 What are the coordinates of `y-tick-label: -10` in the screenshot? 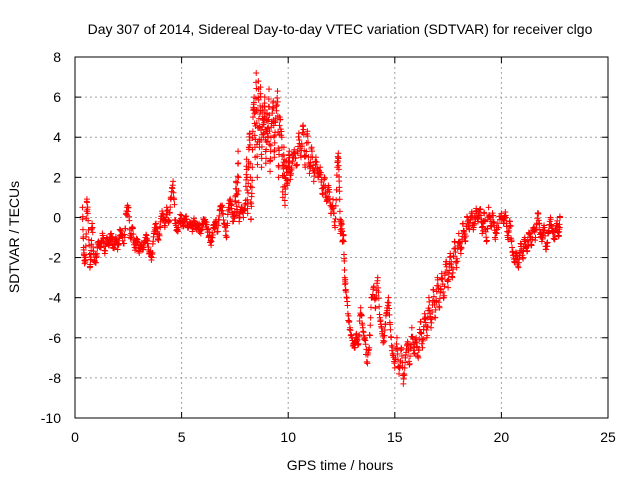 It's located at (51, 418).